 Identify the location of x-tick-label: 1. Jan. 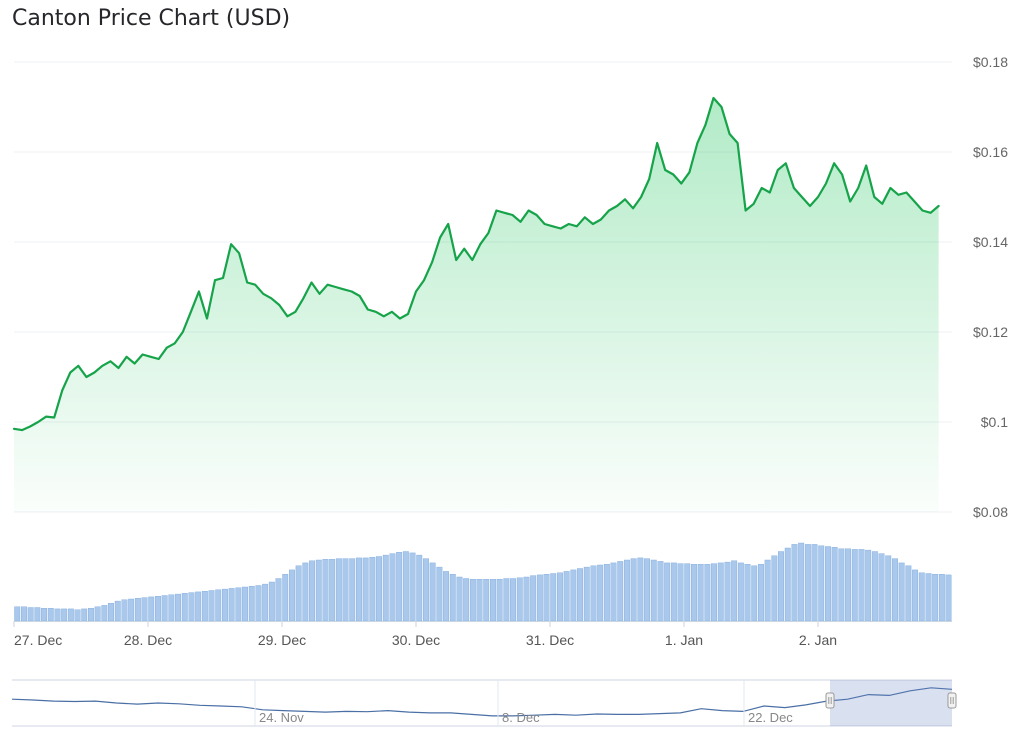
(684, 640).